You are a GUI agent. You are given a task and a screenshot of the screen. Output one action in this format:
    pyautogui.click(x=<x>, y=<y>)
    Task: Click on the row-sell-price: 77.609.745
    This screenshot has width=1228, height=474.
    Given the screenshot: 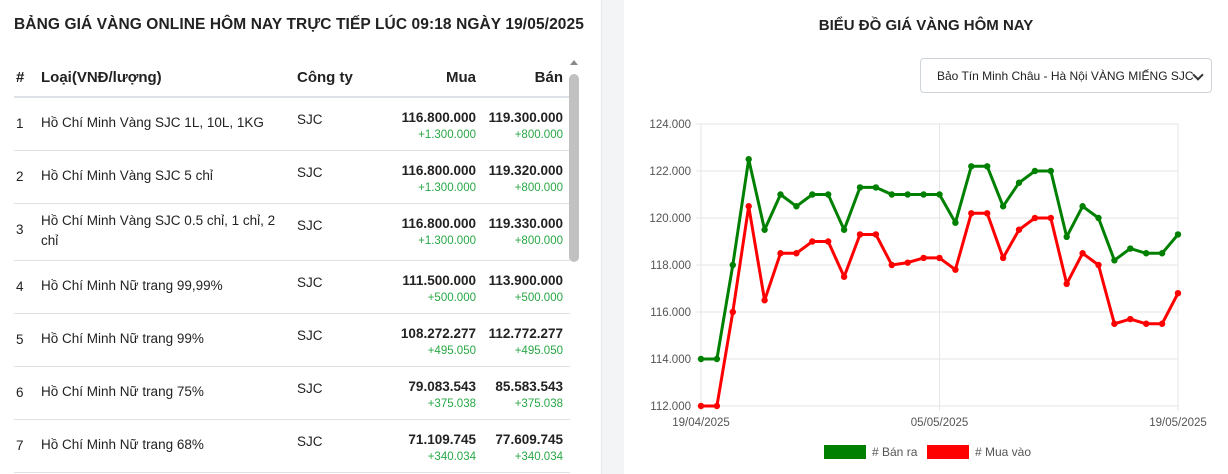 What is the action you would take?
    pyautogui.click(x=529, y=439)
    